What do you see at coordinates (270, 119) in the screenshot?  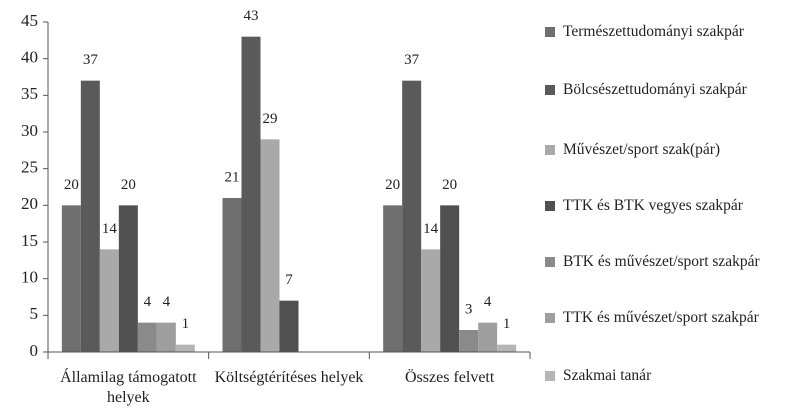 I see `data-label: 29` at bounding box center [270, 119].